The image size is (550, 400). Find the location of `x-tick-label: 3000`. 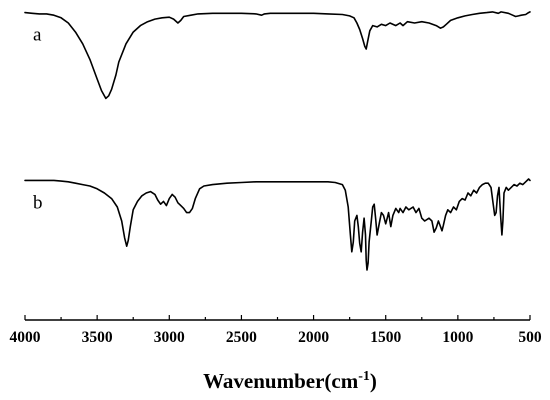

x-tick-label: 3000 is located at coordinates (169, 337).